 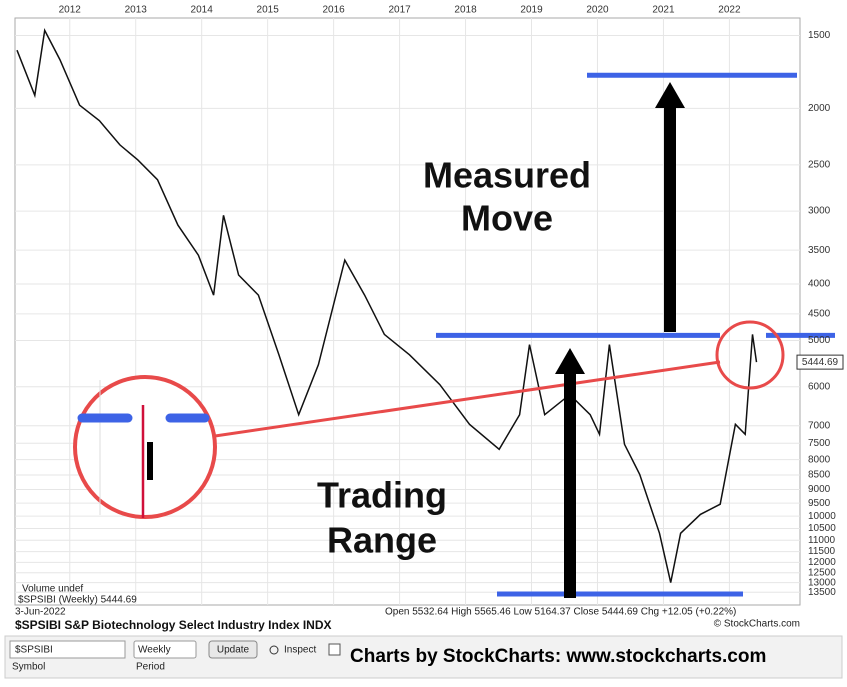 I want to click on volume-text: Volume undef, so click(x=52, y=589).